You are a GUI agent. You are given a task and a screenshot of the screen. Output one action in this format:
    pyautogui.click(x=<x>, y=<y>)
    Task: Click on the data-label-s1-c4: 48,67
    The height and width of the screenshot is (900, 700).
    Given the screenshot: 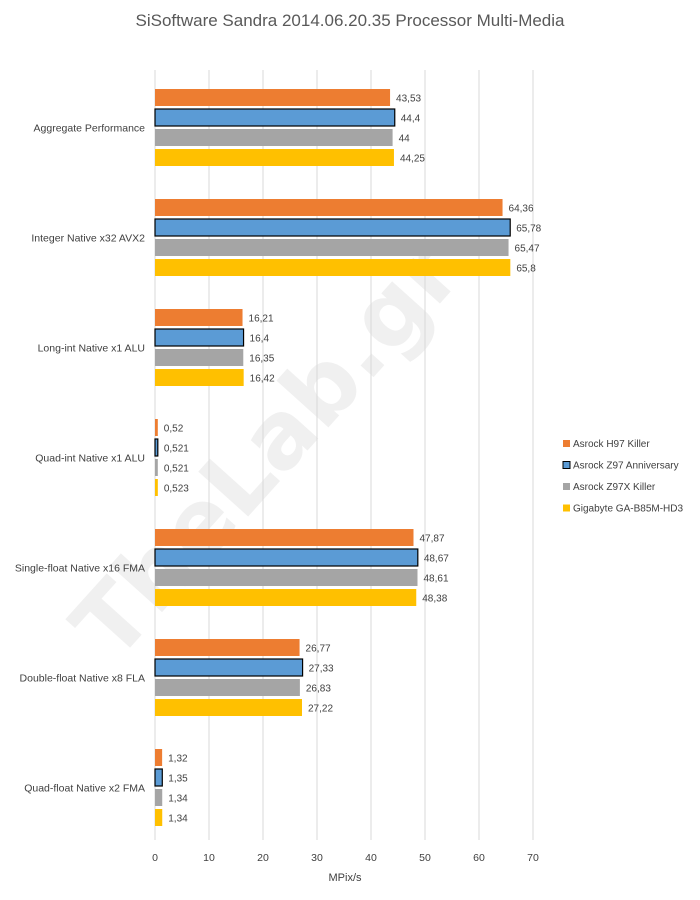 What is the action you would take?
    pyautogui.click(x=436, y=559)
    